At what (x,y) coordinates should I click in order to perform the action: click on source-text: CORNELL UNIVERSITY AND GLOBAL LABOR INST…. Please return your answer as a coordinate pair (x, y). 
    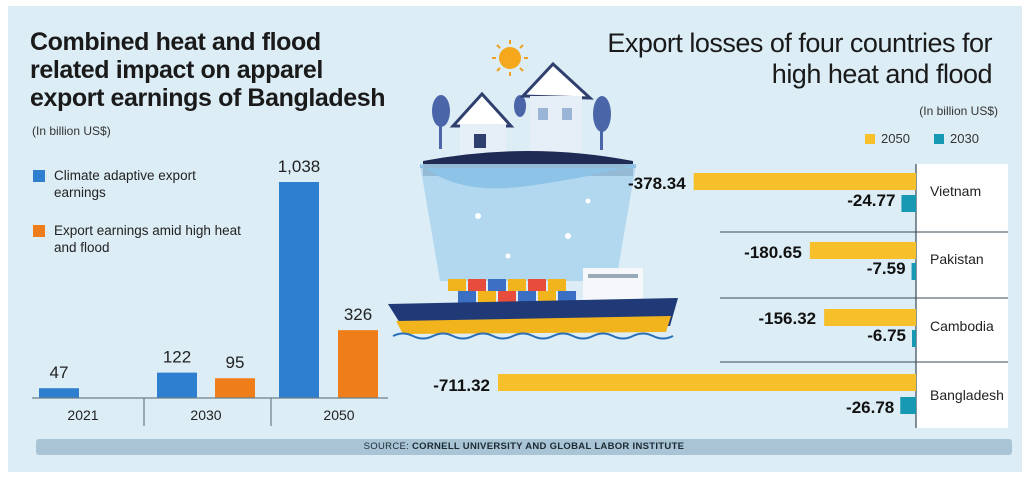
    Looking at the image, I should click on (548, 446).